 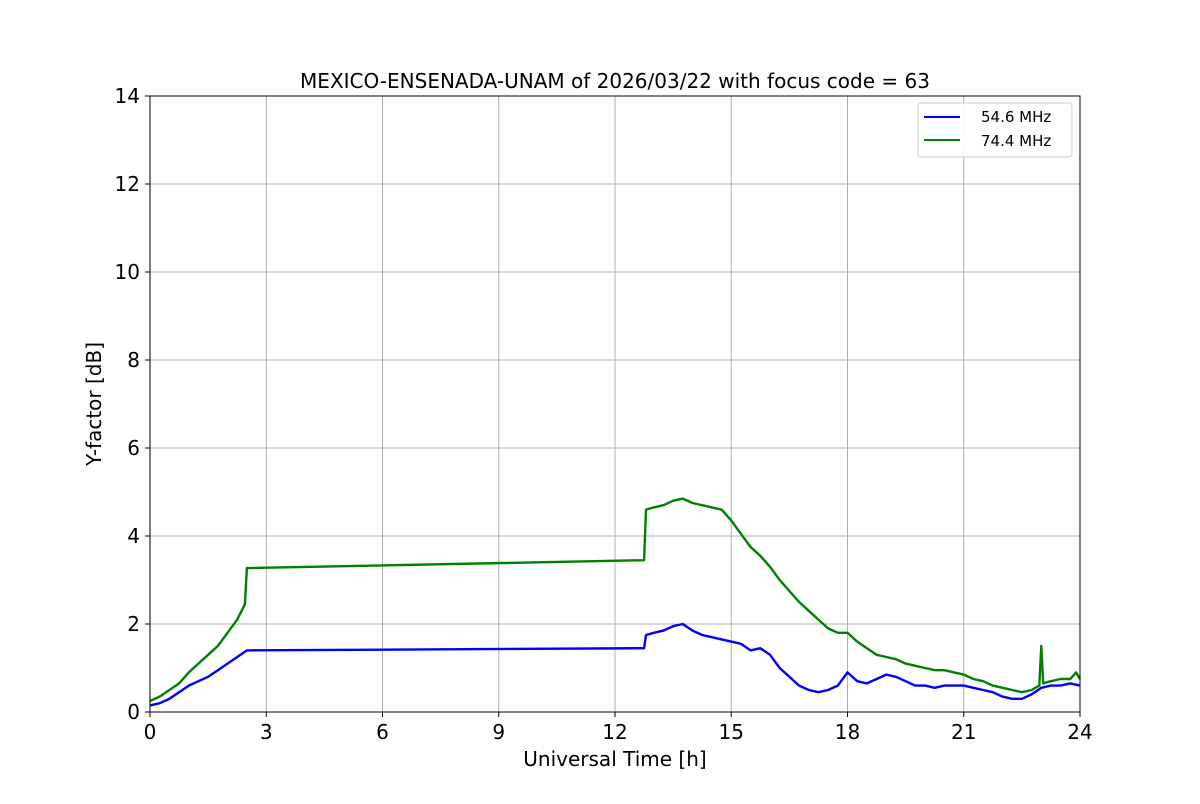 I want to click on y-tick-label: 8, so click(x=133, y=360).